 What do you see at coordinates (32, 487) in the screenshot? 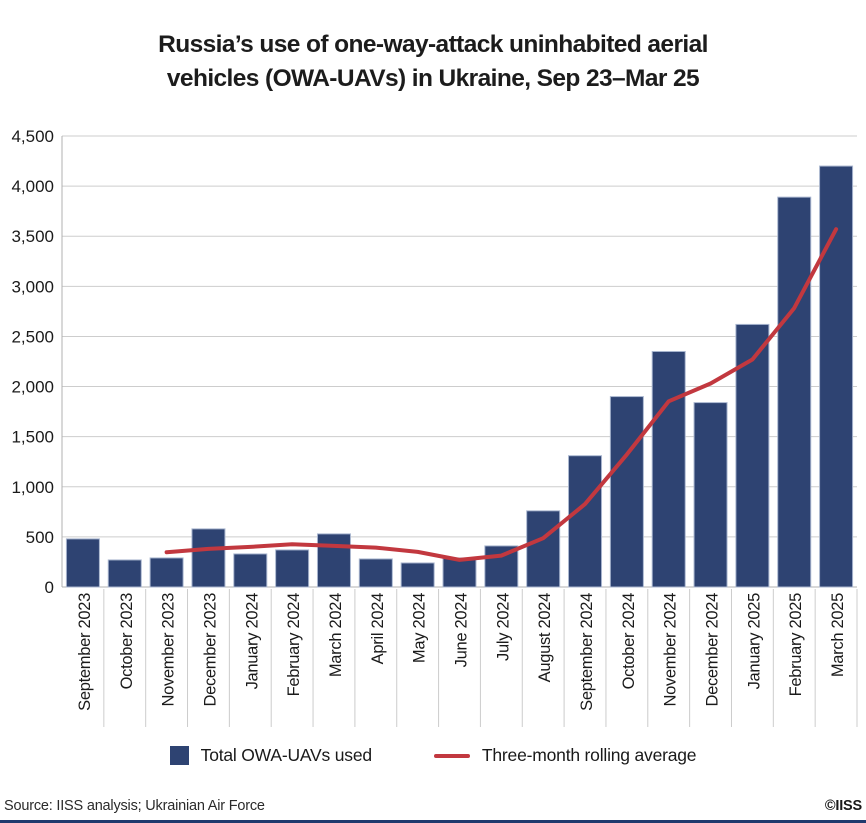
I see `y-tick-label: 1,000` at bounding box center [32, 487].